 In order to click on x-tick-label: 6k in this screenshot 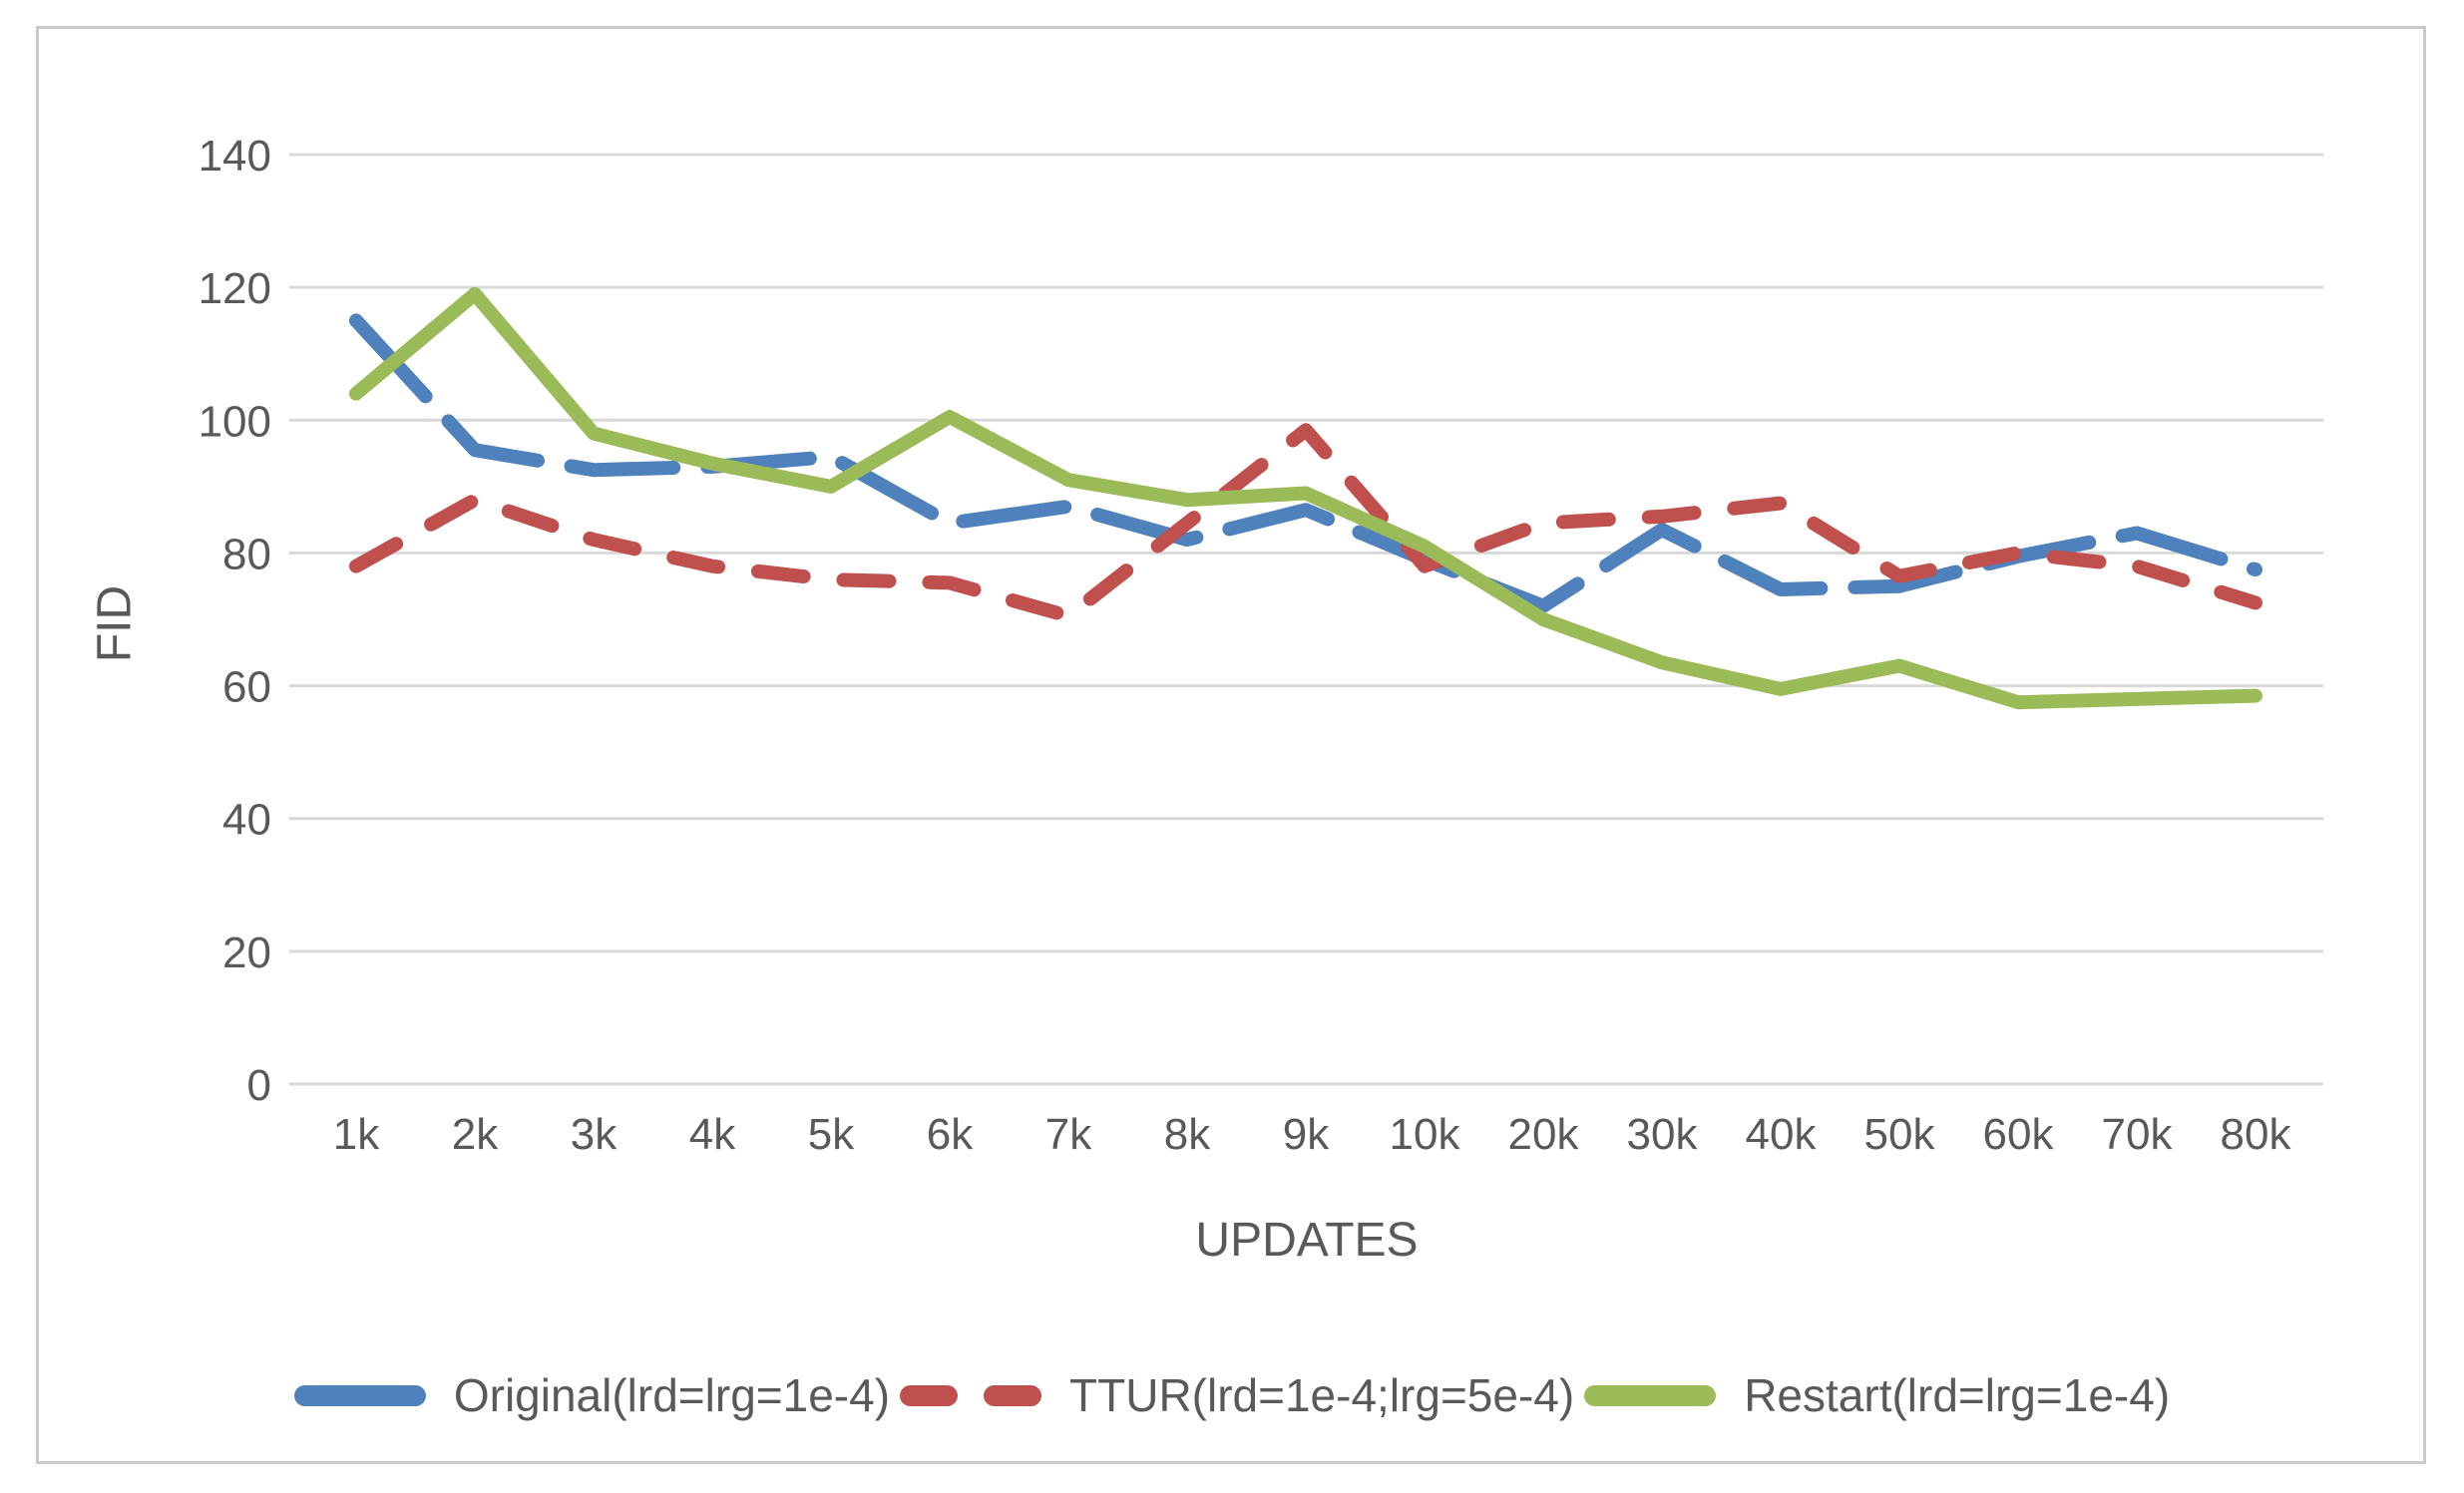, I will do `click(950, 1134)`.